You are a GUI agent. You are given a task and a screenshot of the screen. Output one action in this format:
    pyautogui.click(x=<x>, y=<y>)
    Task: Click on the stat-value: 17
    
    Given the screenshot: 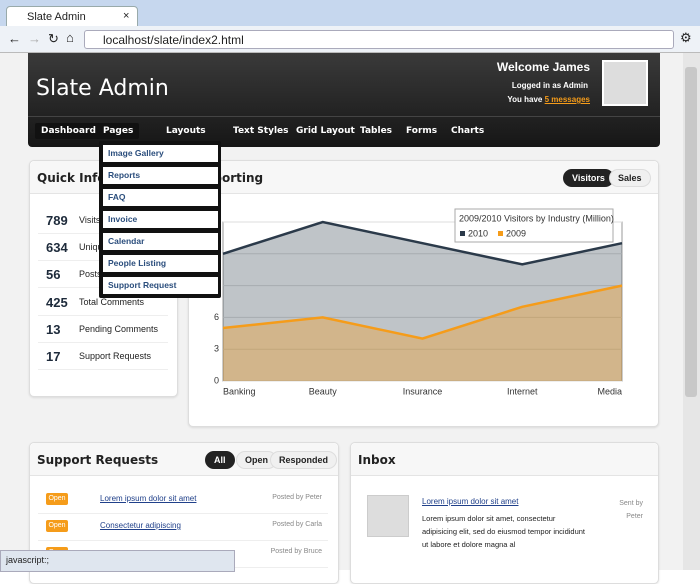 What is the action you would take?
    pyautogui.click(x=53, y=356)
    